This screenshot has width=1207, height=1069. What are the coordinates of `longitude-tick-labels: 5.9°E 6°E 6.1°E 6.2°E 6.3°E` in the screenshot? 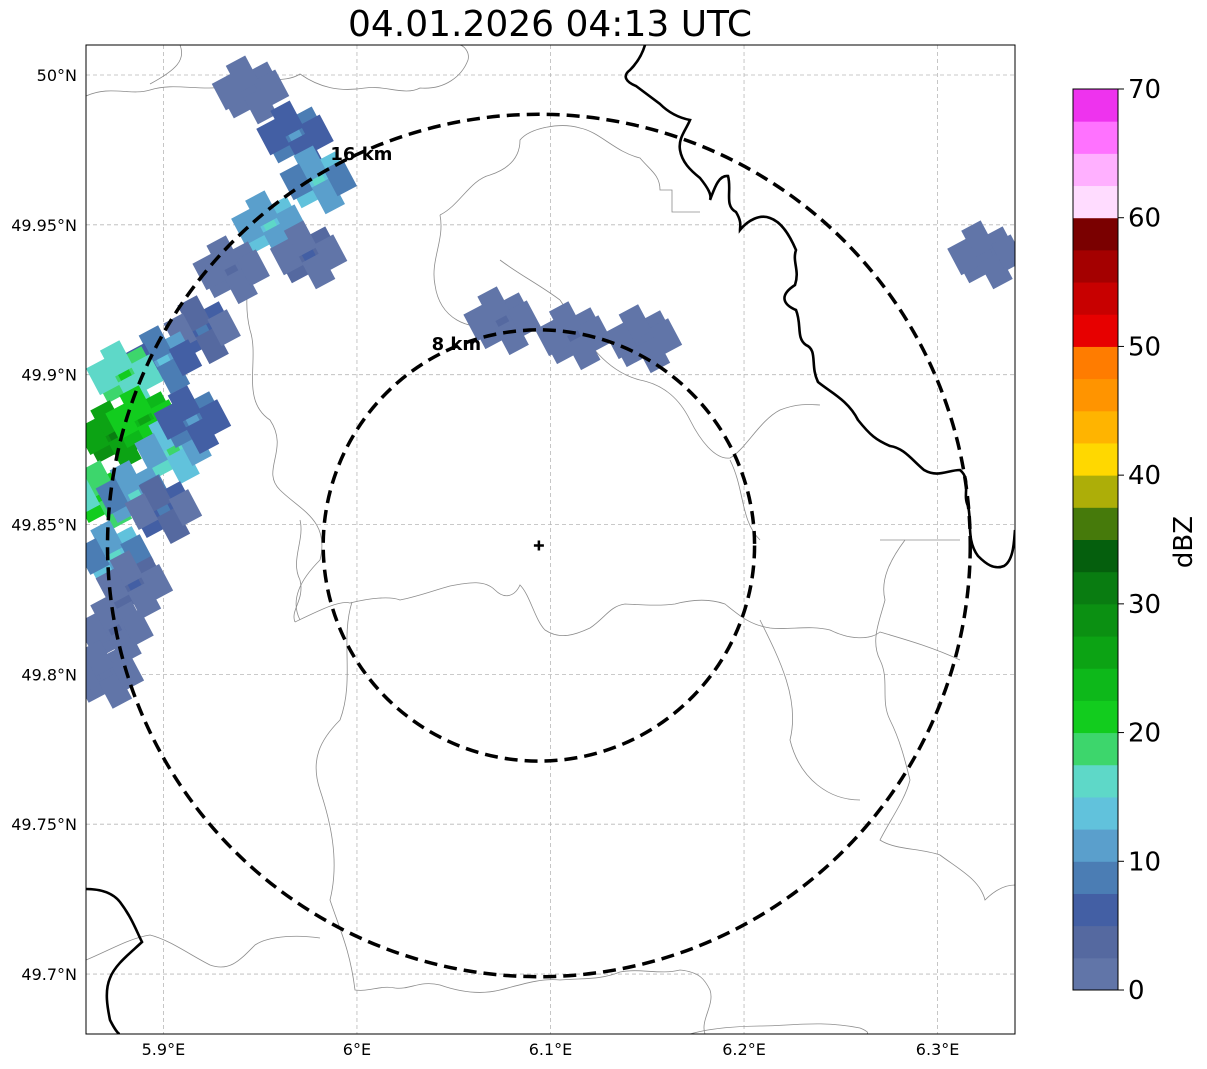 It's located at (551, 1049).